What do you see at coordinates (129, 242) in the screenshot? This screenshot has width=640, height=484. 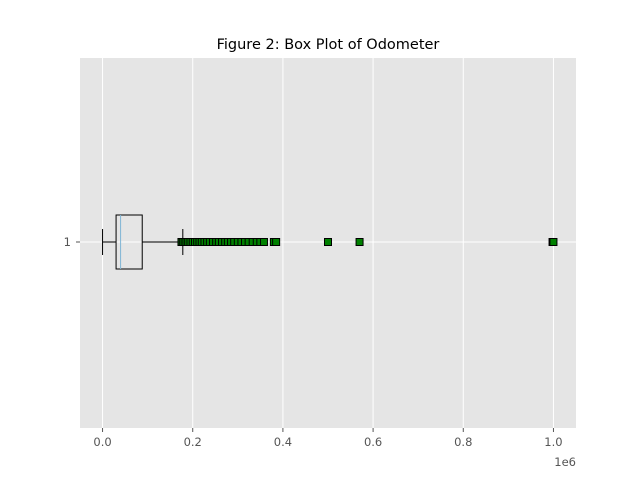 I see `box-iqr` at bounding box center [129, 242].